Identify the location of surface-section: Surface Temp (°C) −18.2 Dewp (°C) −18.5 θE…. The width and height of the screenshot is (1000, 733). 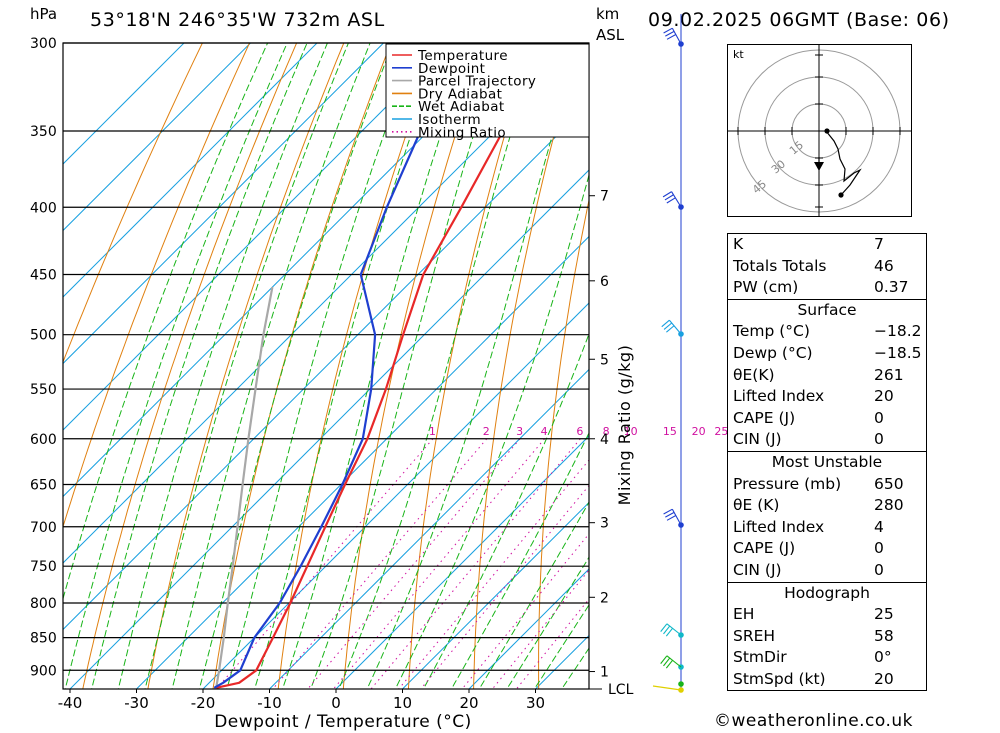
(827, 374).